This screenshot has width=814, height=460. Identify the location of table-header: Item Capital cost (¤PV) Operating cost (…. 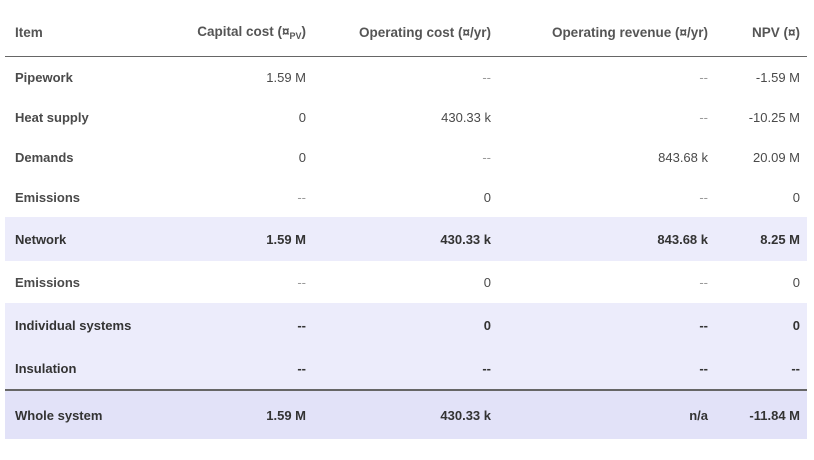
(406, 32).